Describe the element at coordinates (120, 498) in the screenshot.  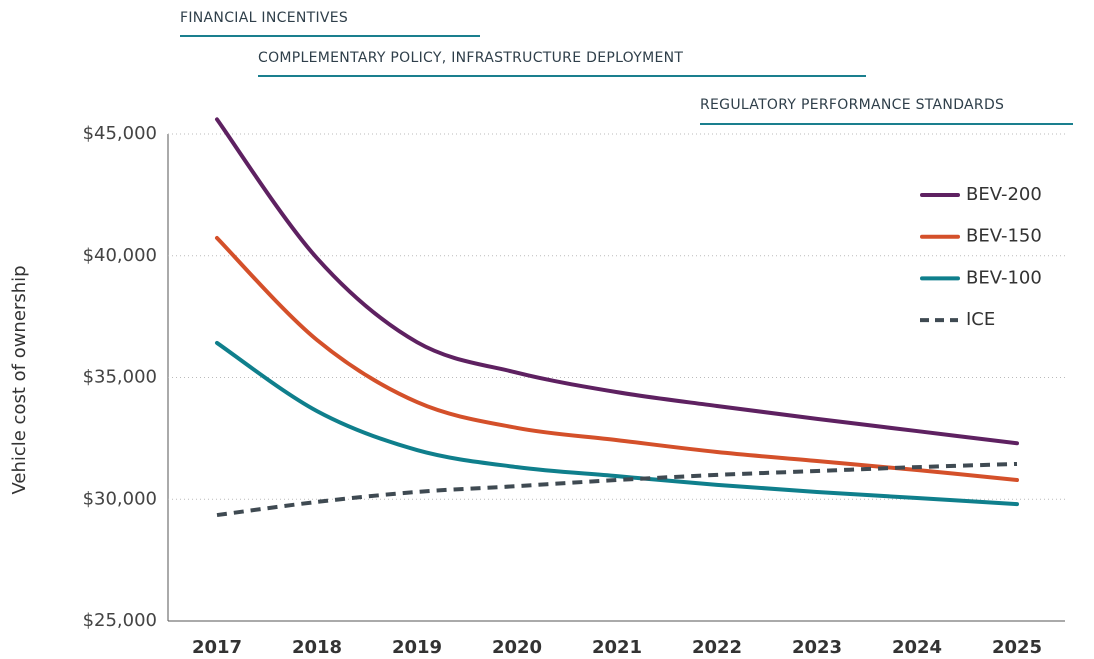
I see `y-tick-label: $30,000` at that location.